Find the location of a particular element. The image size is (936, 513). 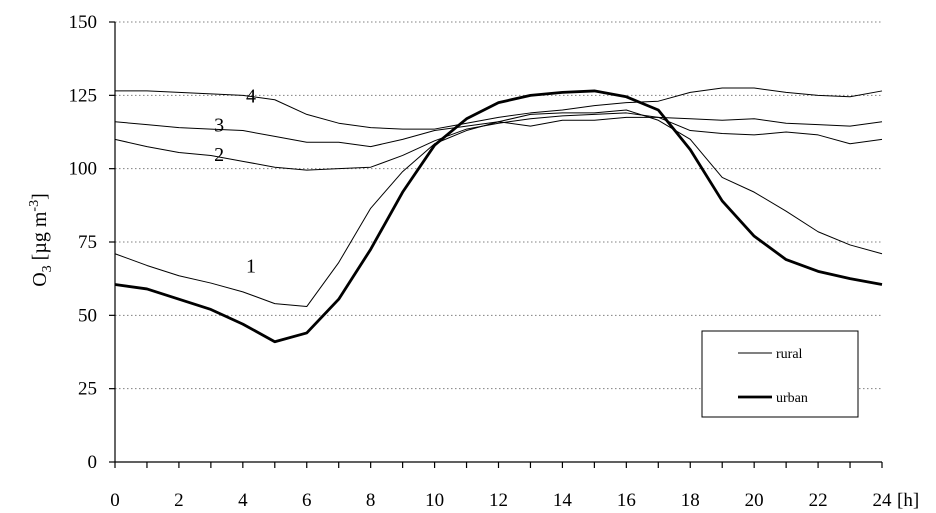

y-tick-label: 50 is located at coordinates (87, 315).